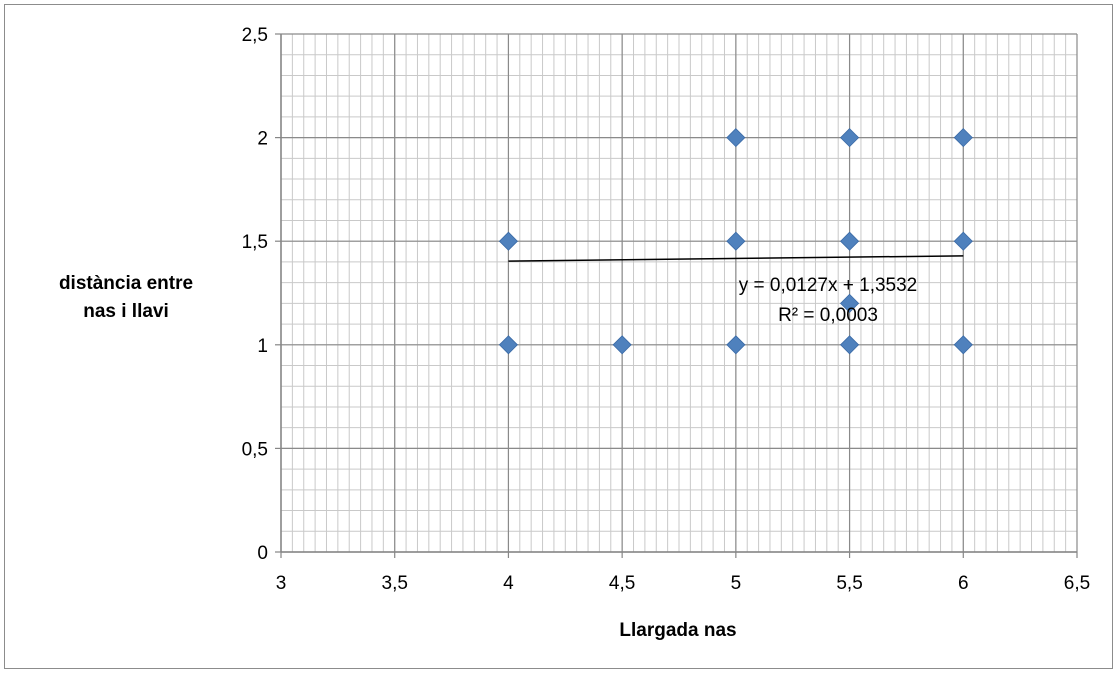 This screenshot has height=673, width=1118. What do you see at coordinates (262, 139) in the screenshot?
I see `y-tick-label: 2` at bounding box center [262, 139].